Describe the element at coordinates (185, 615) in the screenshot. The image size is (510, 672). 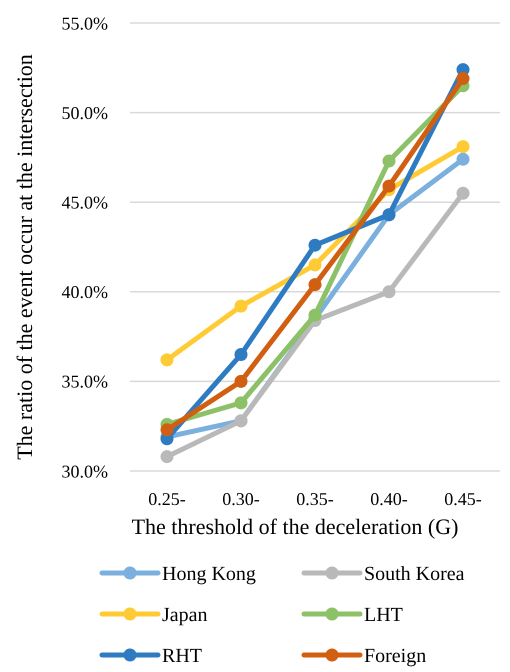
I see `legend-label: Japan` at that location.